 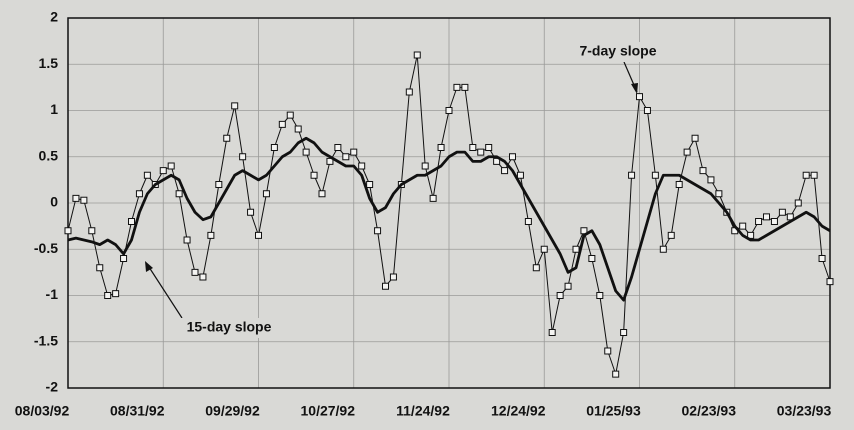 I want to click on y-tick-label: -2, so click(x=52, y=387).